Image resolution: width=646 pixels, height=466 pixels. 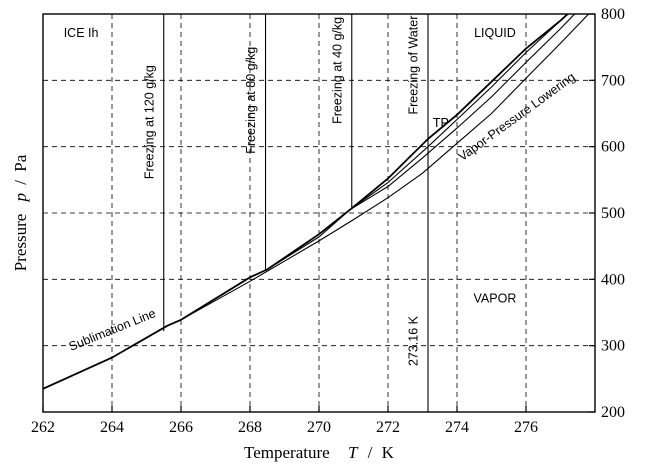 What do you see at coordinates (413, 65) in the screenshot?
I see `annotation-freezing-of-water: Freezing of Water` at bounding box center [413, 65].